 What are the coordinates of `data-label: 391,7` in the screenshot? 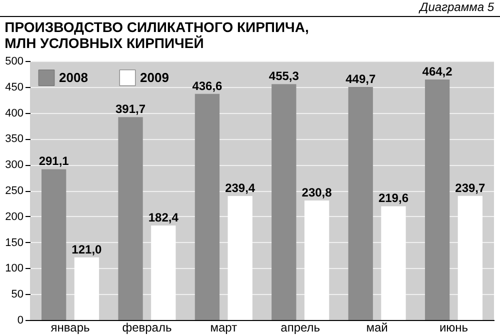 It's located at (131, 109).